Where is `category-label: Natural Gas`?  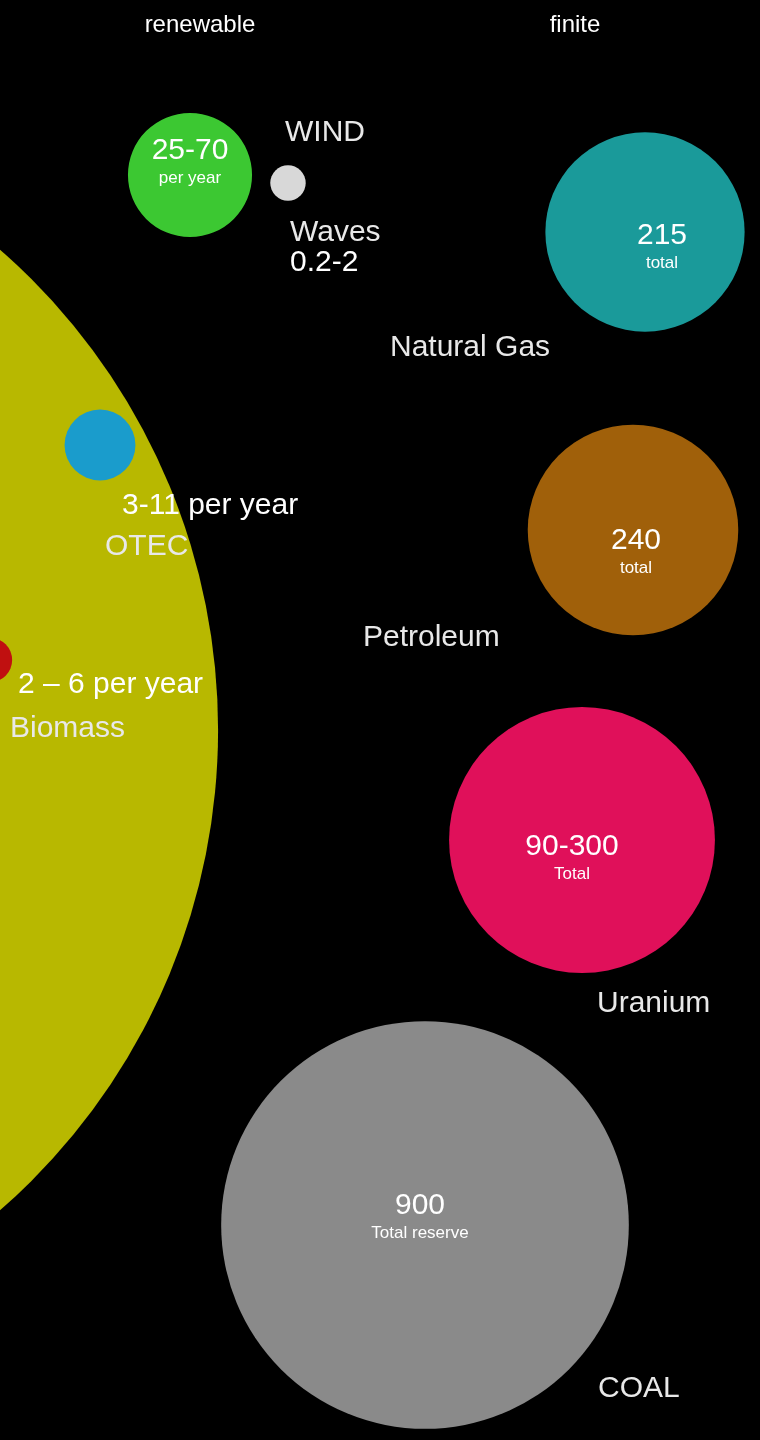
category-label: Natural Gas is located at coordinates (470, 345).